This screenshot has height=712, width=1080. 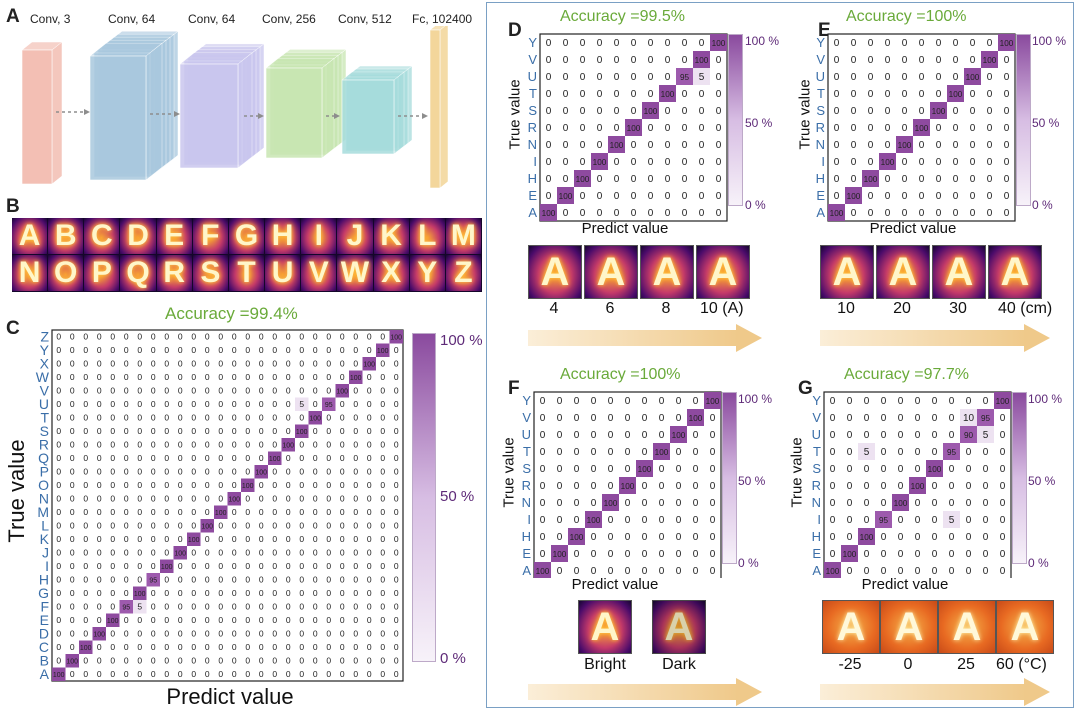 I want to click on colorbar-top-f: 100 %, so click(x=755, y=399).